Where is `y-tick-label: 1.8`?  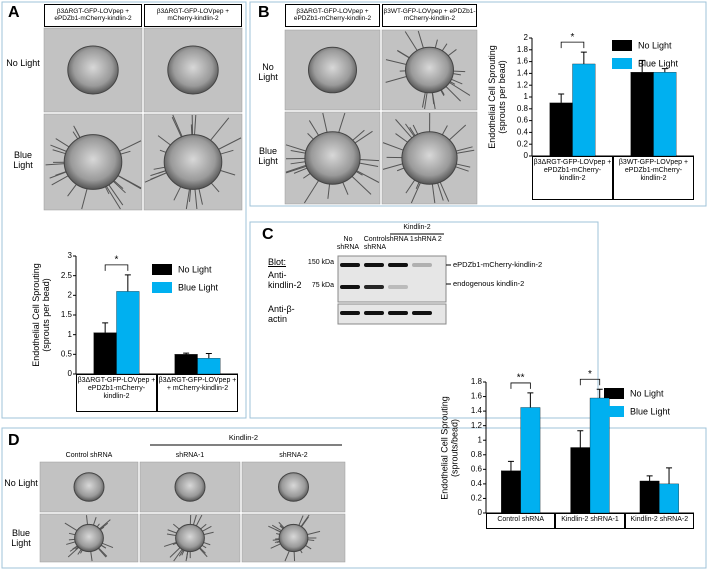 y-tick-label: 1.8 is located at coordinates (477, 381).